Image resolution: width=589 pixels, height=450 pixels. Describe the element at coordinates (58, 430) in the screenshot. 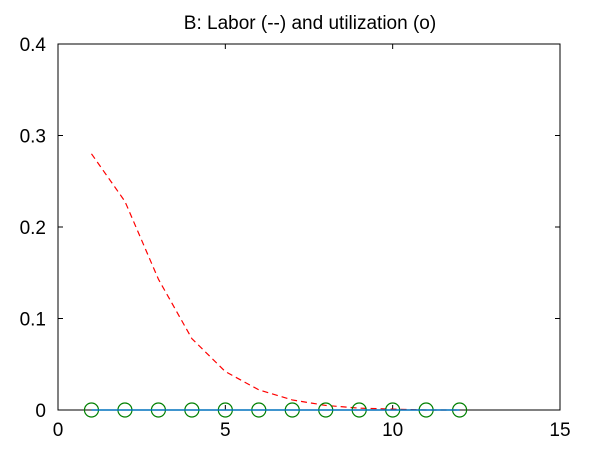

I see `x-tick-label-0: 0` at that location.